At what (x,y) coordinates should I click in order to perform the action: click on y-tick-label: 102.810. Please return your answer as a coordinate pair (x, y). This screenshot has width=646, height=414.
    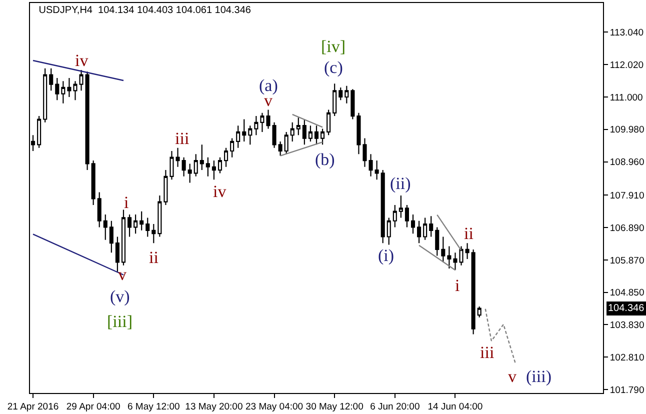
    Looking at the image, I should click on (627, 358).